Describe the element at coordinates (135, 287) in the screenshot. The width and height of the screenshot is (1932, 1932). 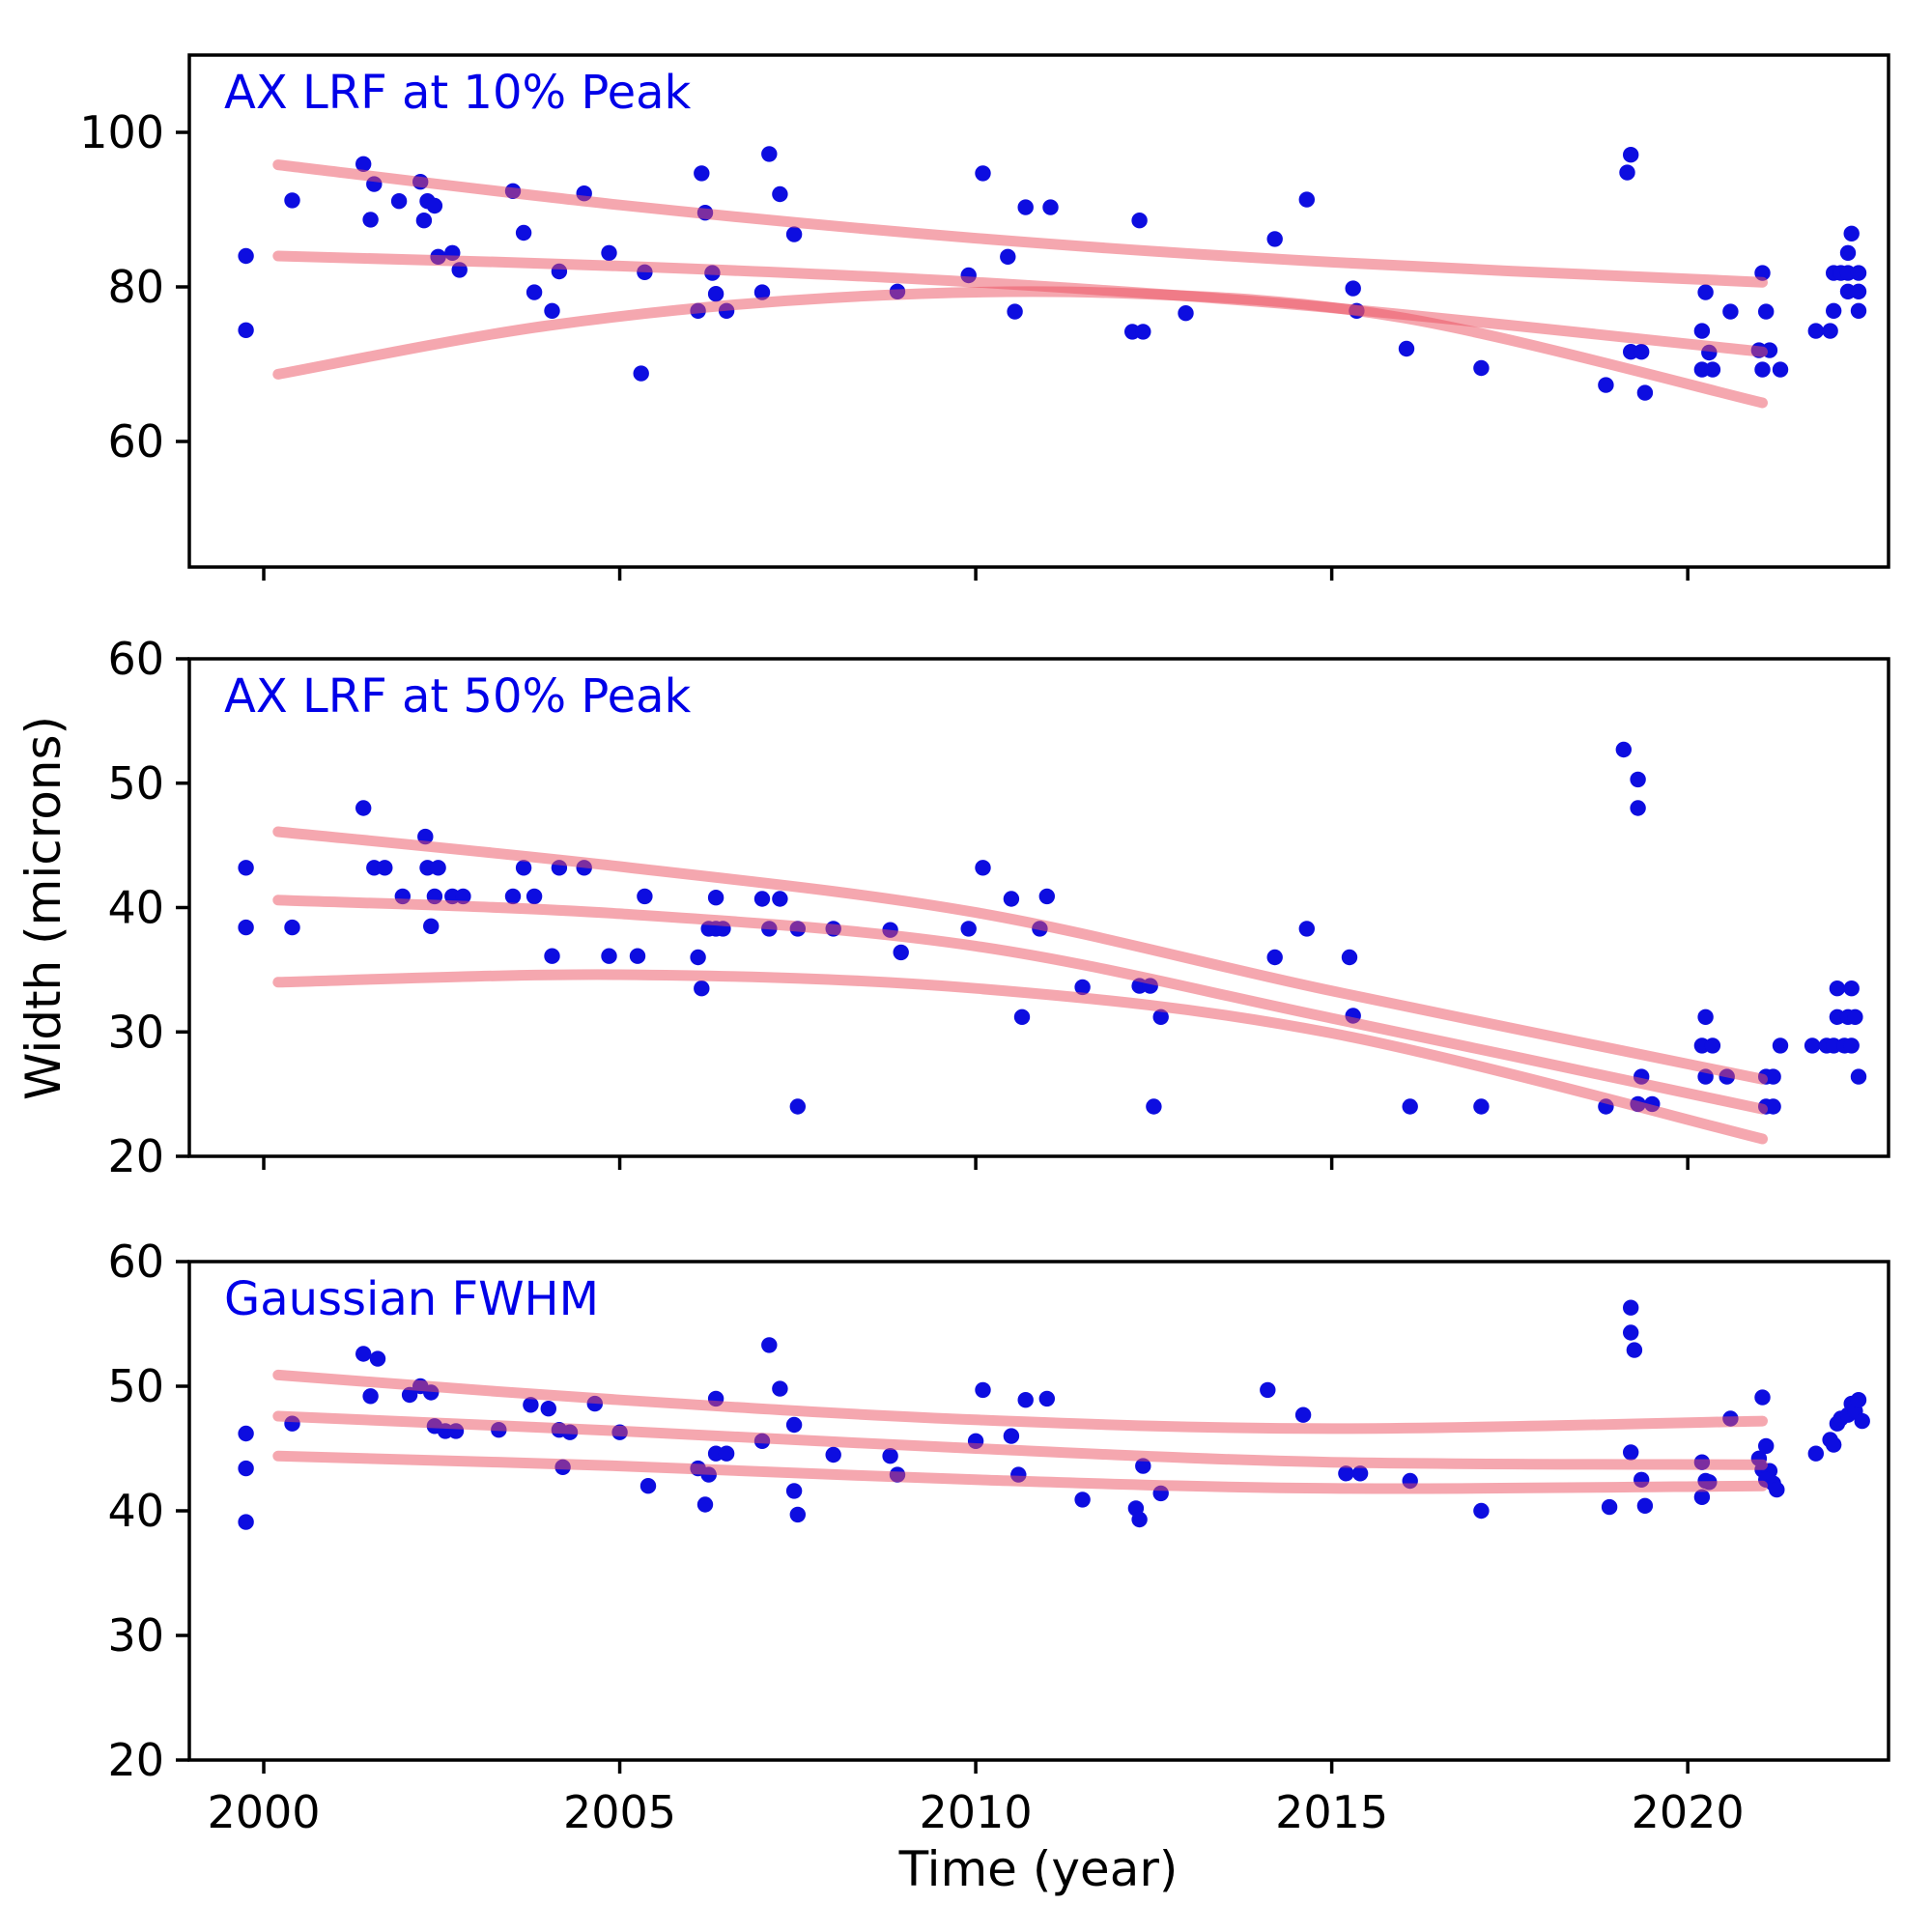
I see `y-tick-label: 80` at that location.